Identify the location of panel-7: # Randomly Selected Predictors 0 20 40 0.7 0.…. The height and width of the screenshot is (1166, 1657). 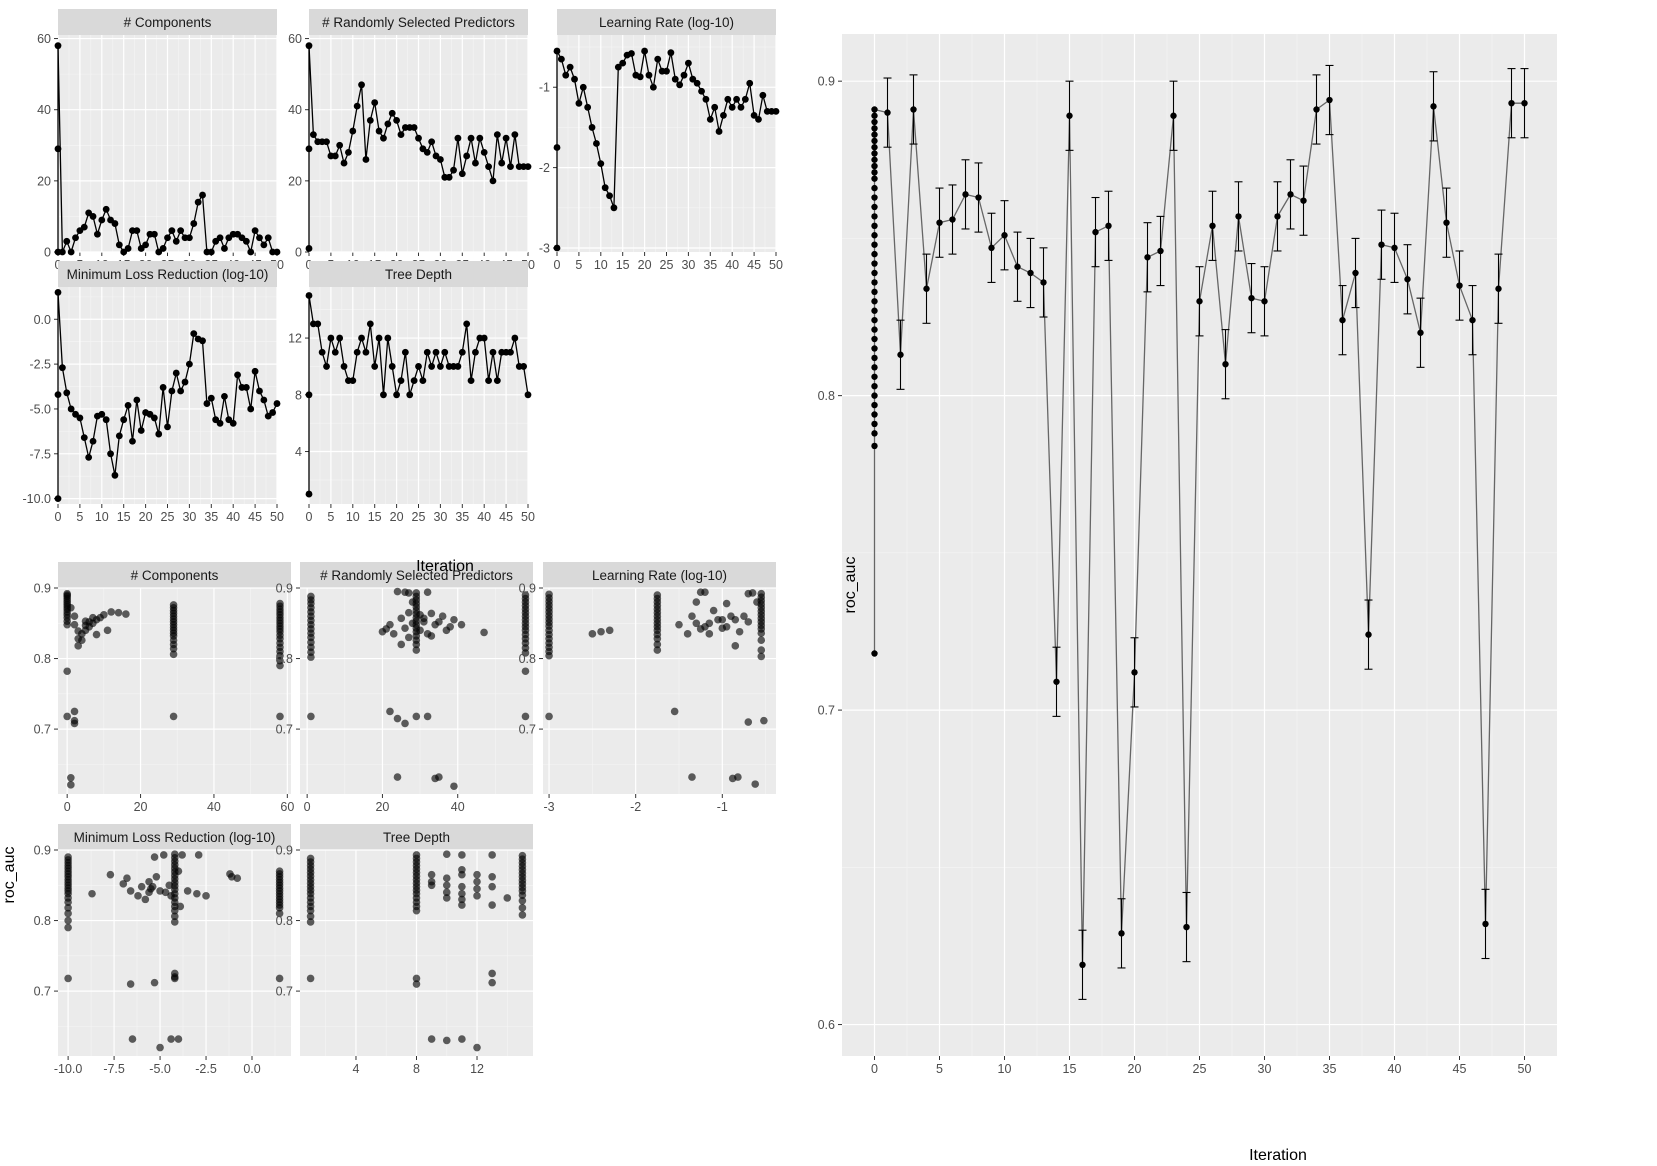
(404, 688).